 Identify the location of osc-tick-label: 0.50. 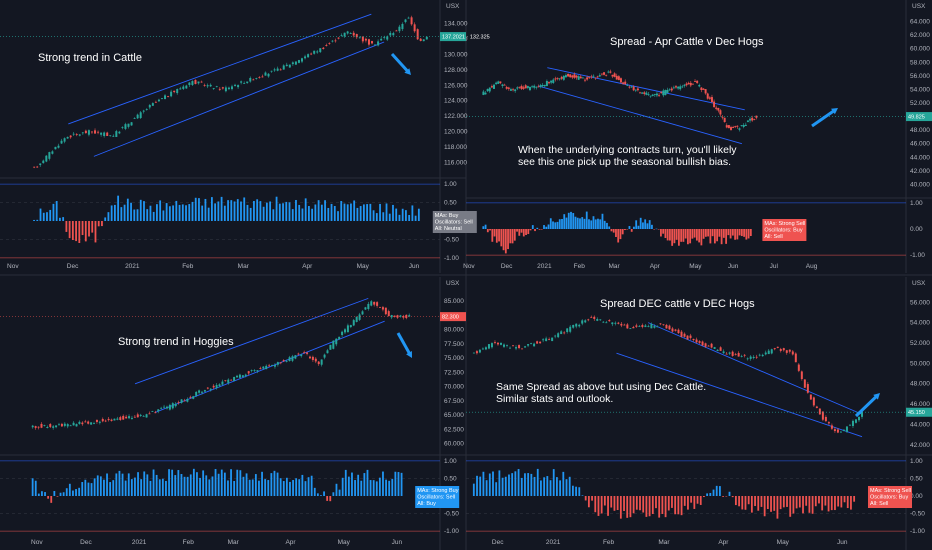
(450, 203).